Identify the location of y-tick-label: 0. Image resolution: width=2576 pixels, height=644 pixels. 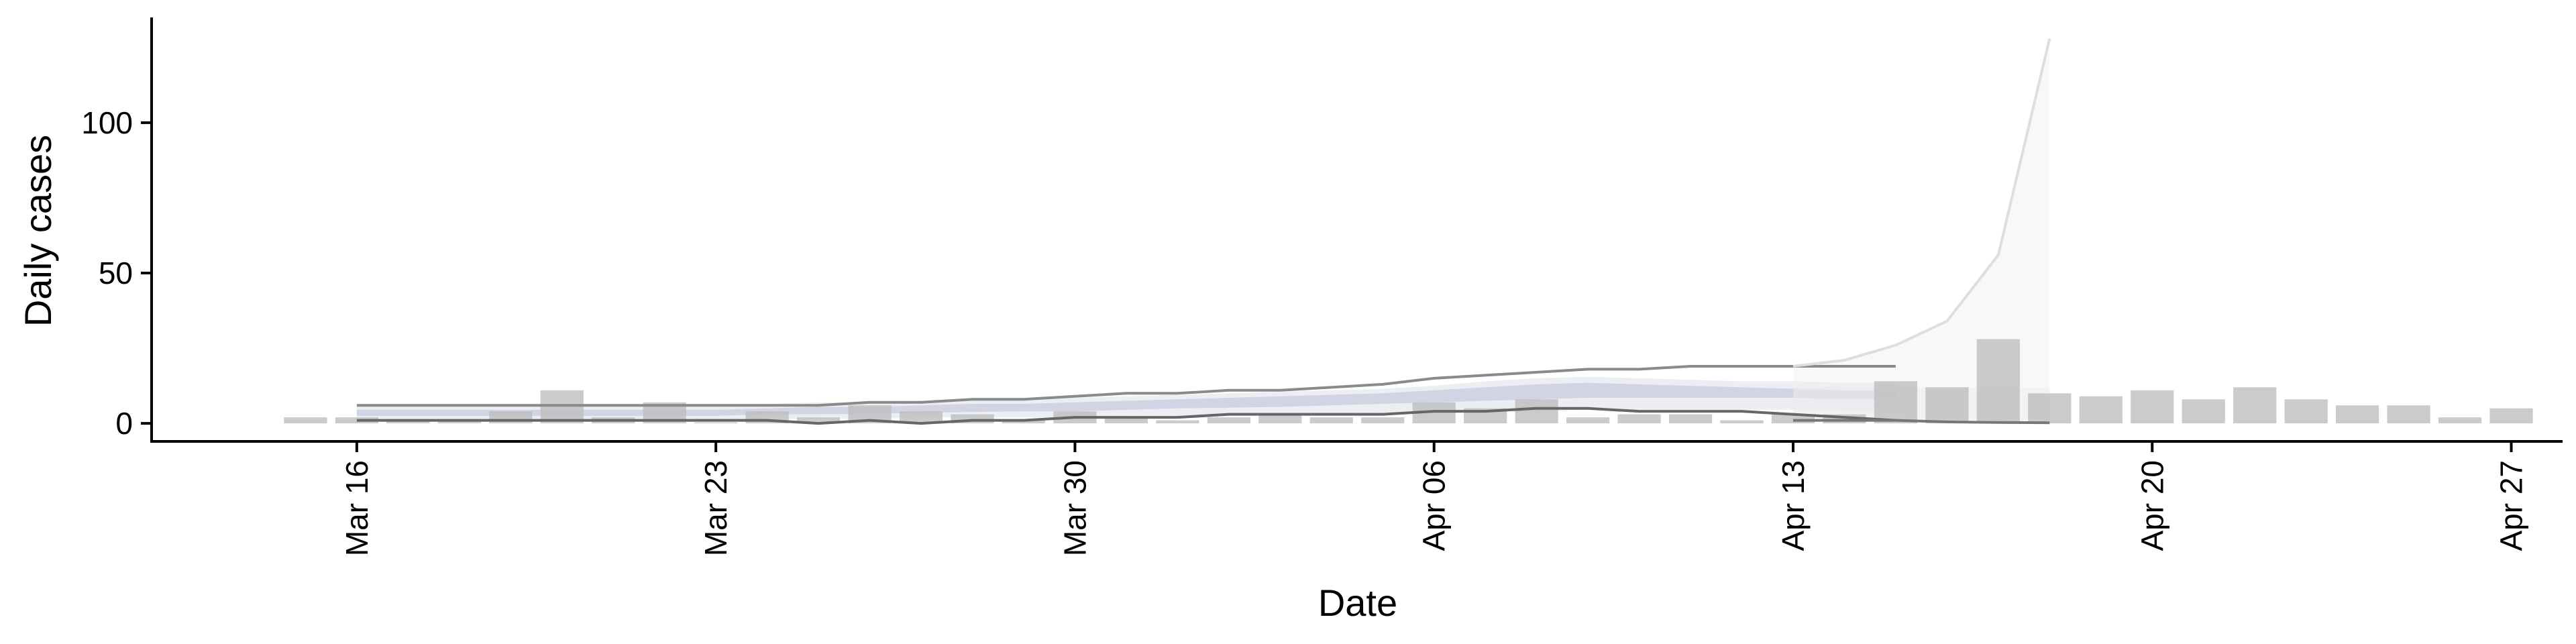
(124, 423).